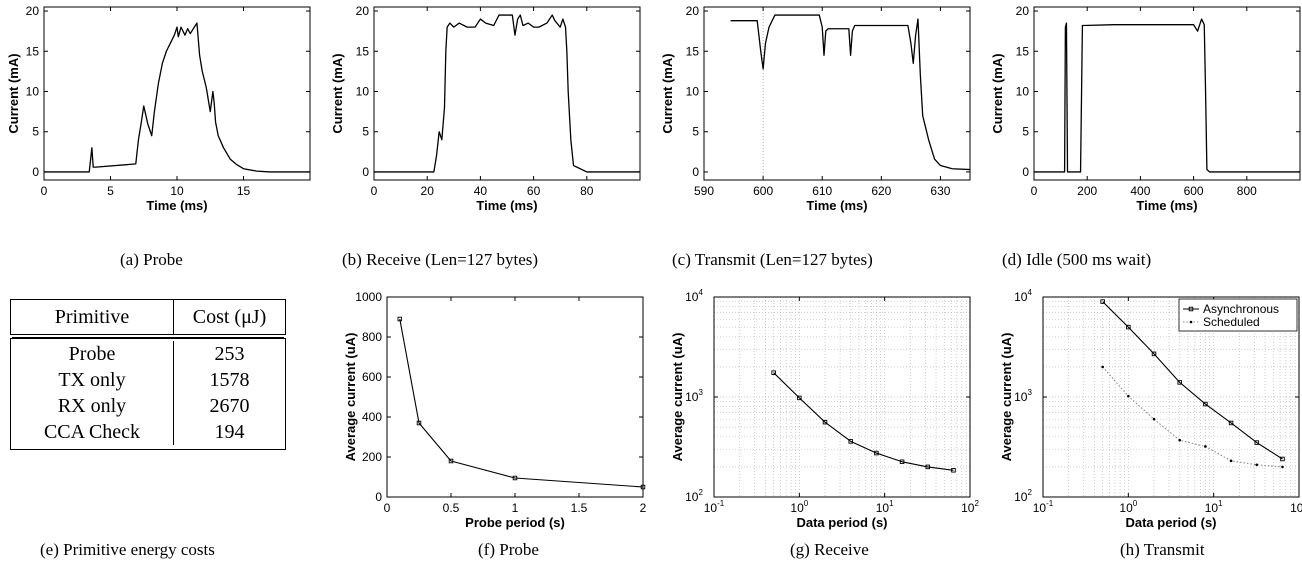 The width and height of the screenshot is (1302, 571). I want to click on chart-b: 0 20 40 60 80 0 5 10 15 20 Time (ms) Current (mA), so click(485, 108).